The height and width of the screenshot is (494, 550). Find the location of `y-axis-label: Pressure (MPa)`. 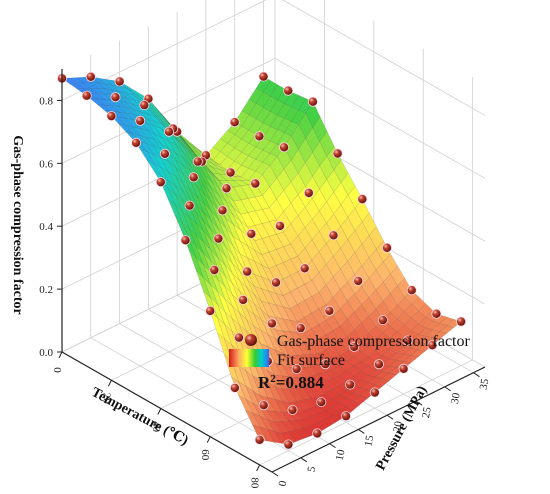

y-axis-label: Pressure (MPa) is located at coordinates (401, 428).